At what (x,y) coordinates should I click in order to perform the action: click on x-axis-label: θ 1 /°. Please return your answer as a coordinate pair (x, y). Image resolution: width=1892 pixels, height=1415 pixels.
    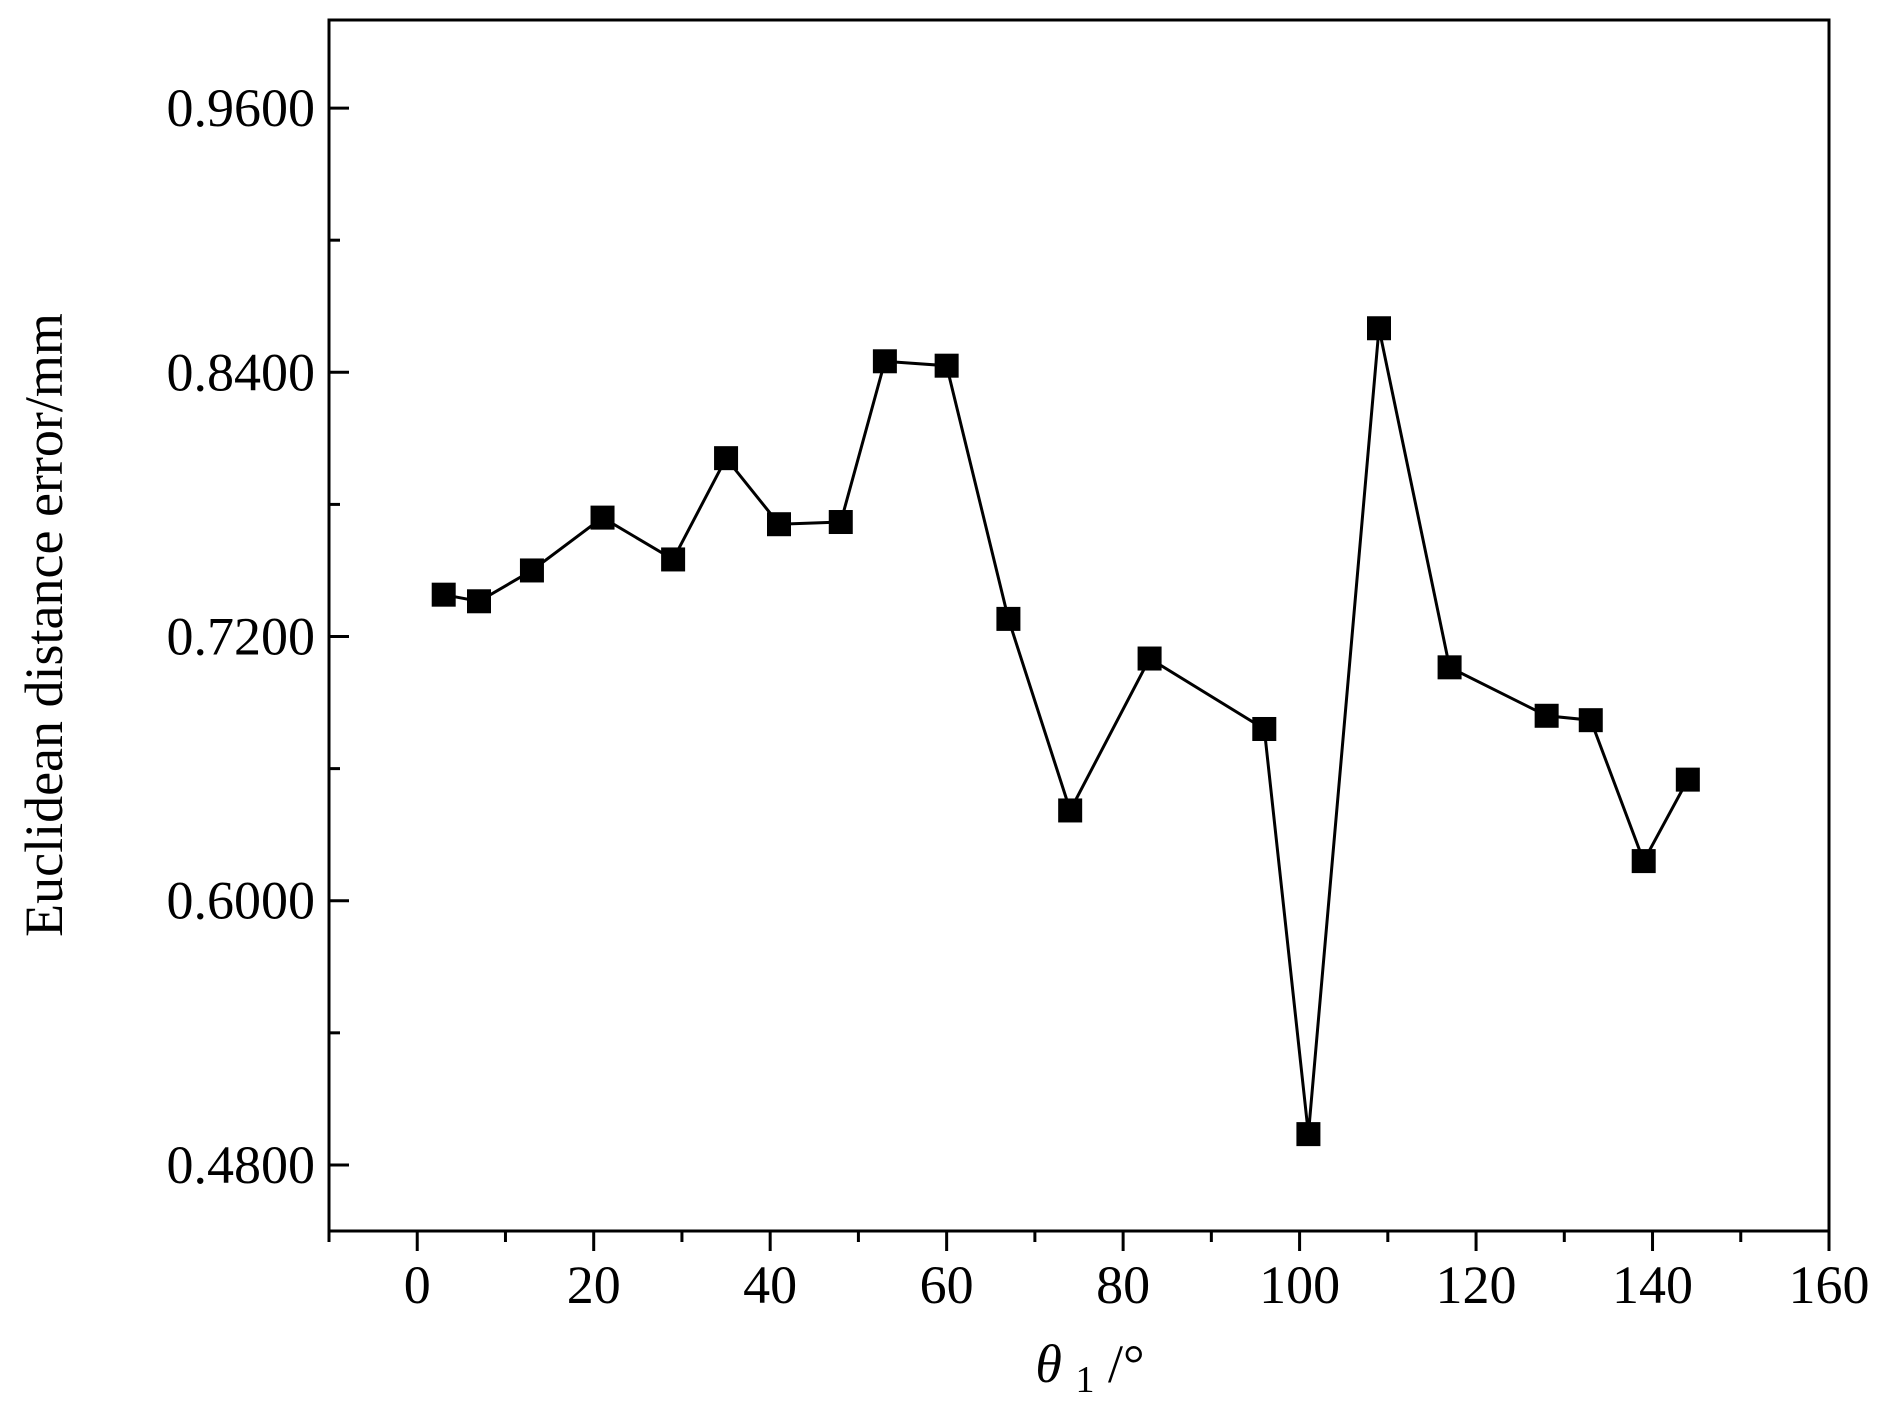
    Looking at the image, I should click on (1089, 1369).